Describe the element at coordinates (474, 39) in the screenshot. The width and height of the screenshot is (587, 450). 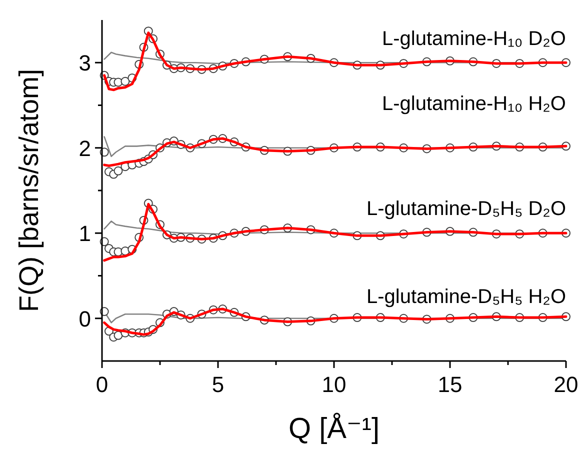
I see `annotation: L-glutamine-H₁₀ D₂O` at that location.